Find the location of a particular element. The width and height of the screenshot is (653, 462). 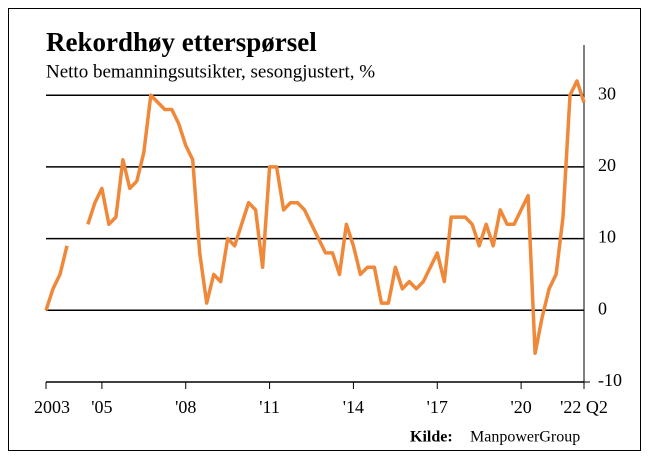

x-tick-label: '11 is located at coordinates (269, 407).